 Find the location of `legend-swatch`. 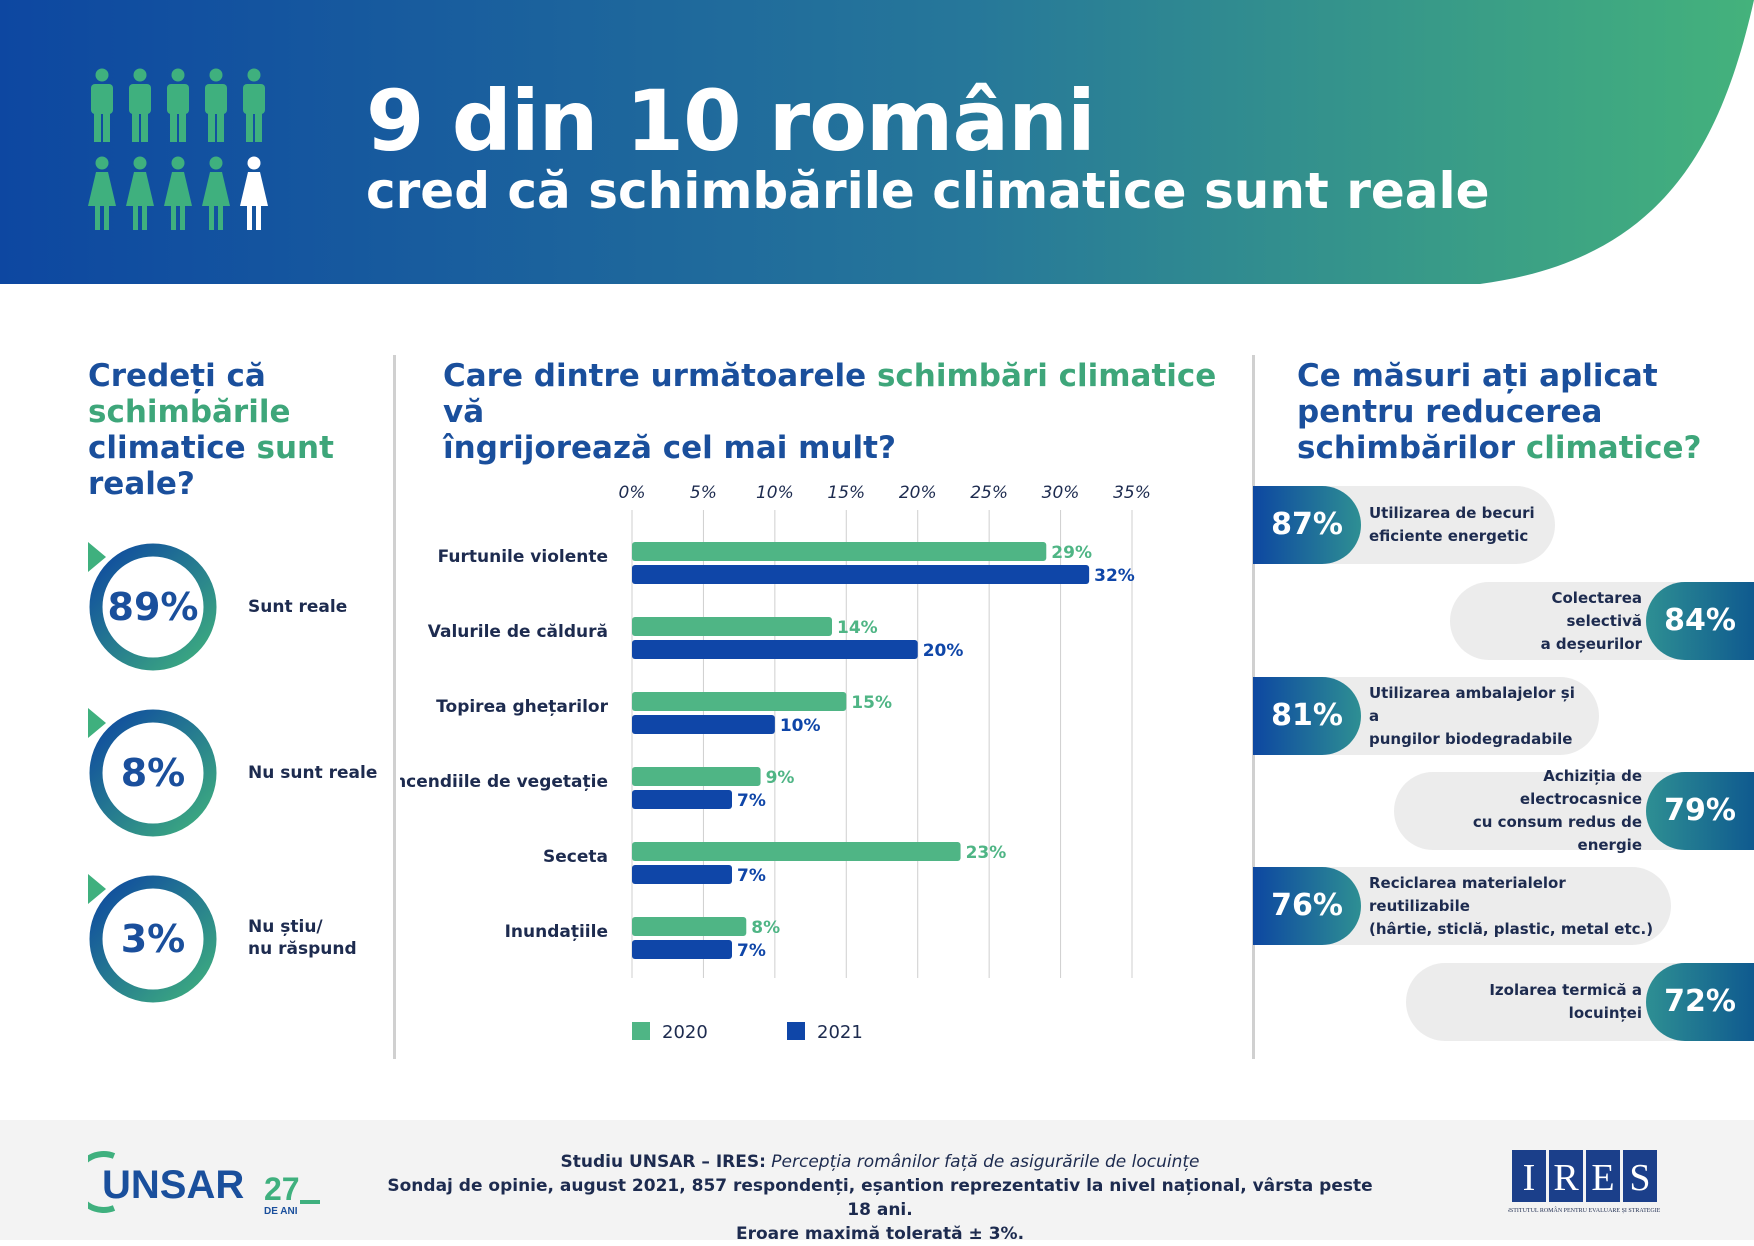

legend-swatch is located at coordinates (641, 1031).